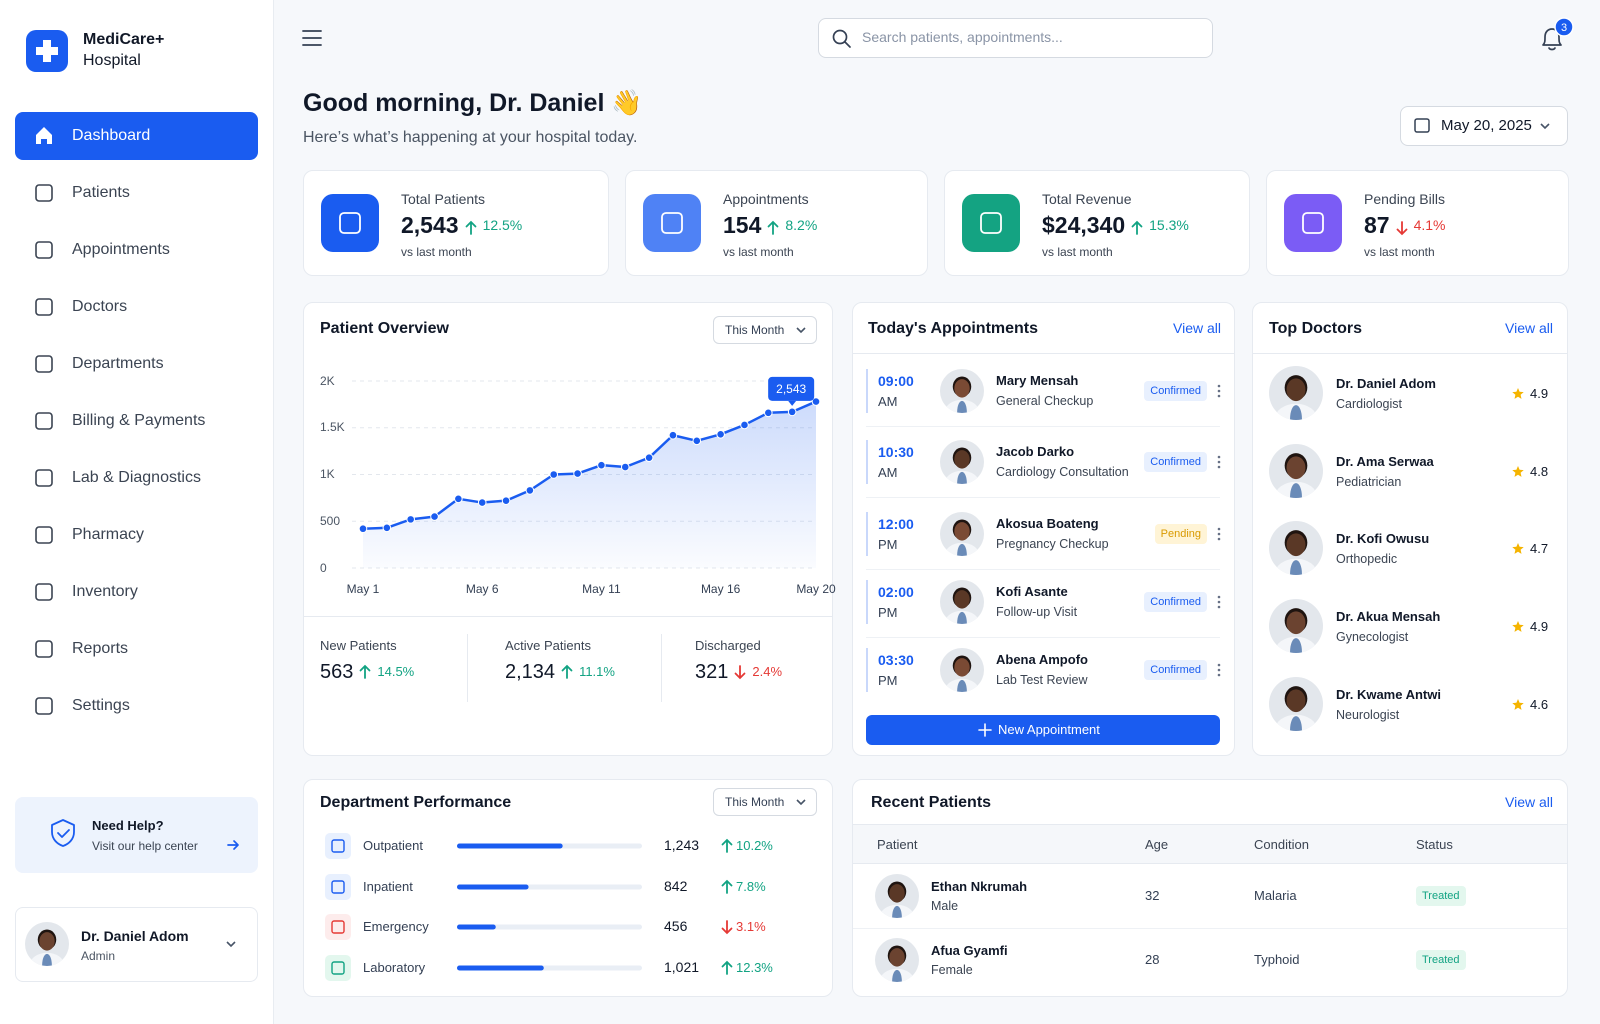 The width and height of the screenshot is (1600, 1024). Describe the element at coordinates (121, 250) in the screenshot. I see `nav-label: Appointments` at that location.